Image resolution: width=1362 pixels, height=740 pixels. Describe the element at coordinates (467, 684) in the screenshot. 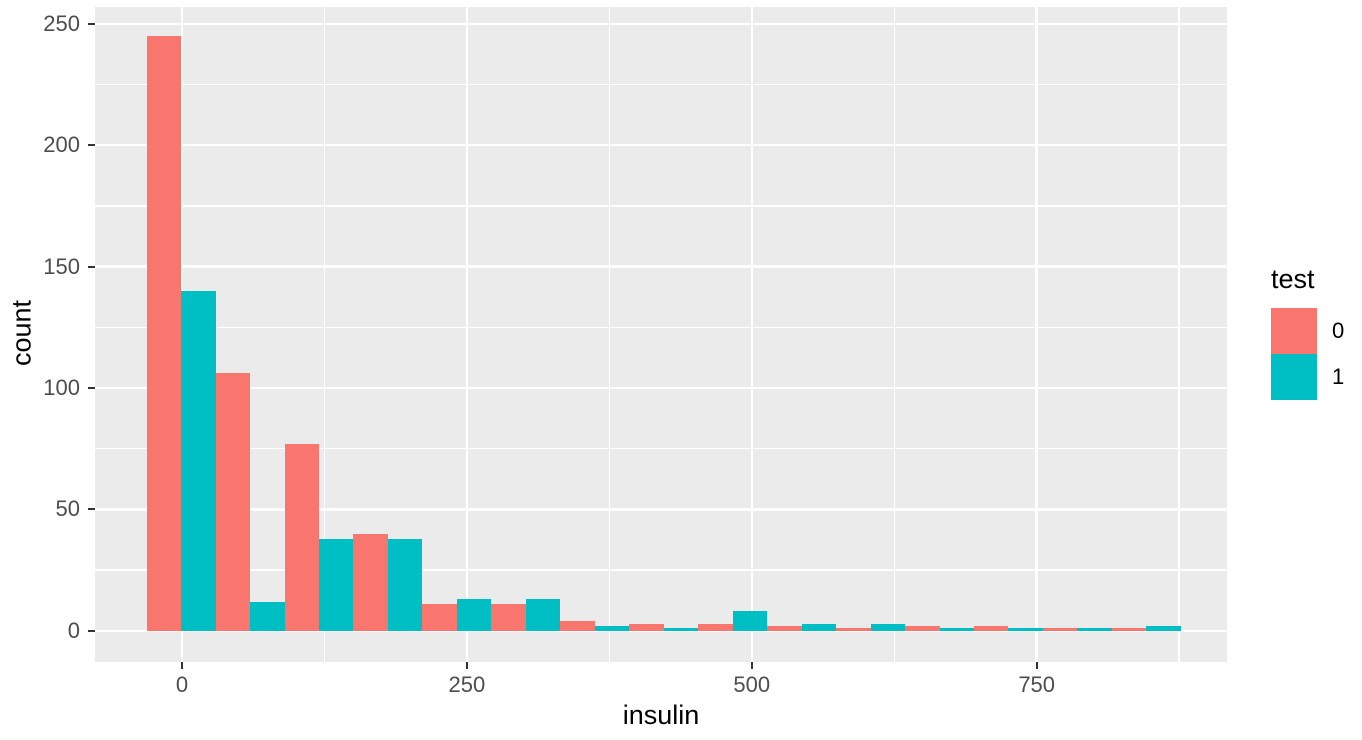

I see `x-tick-label: 250` at that location.